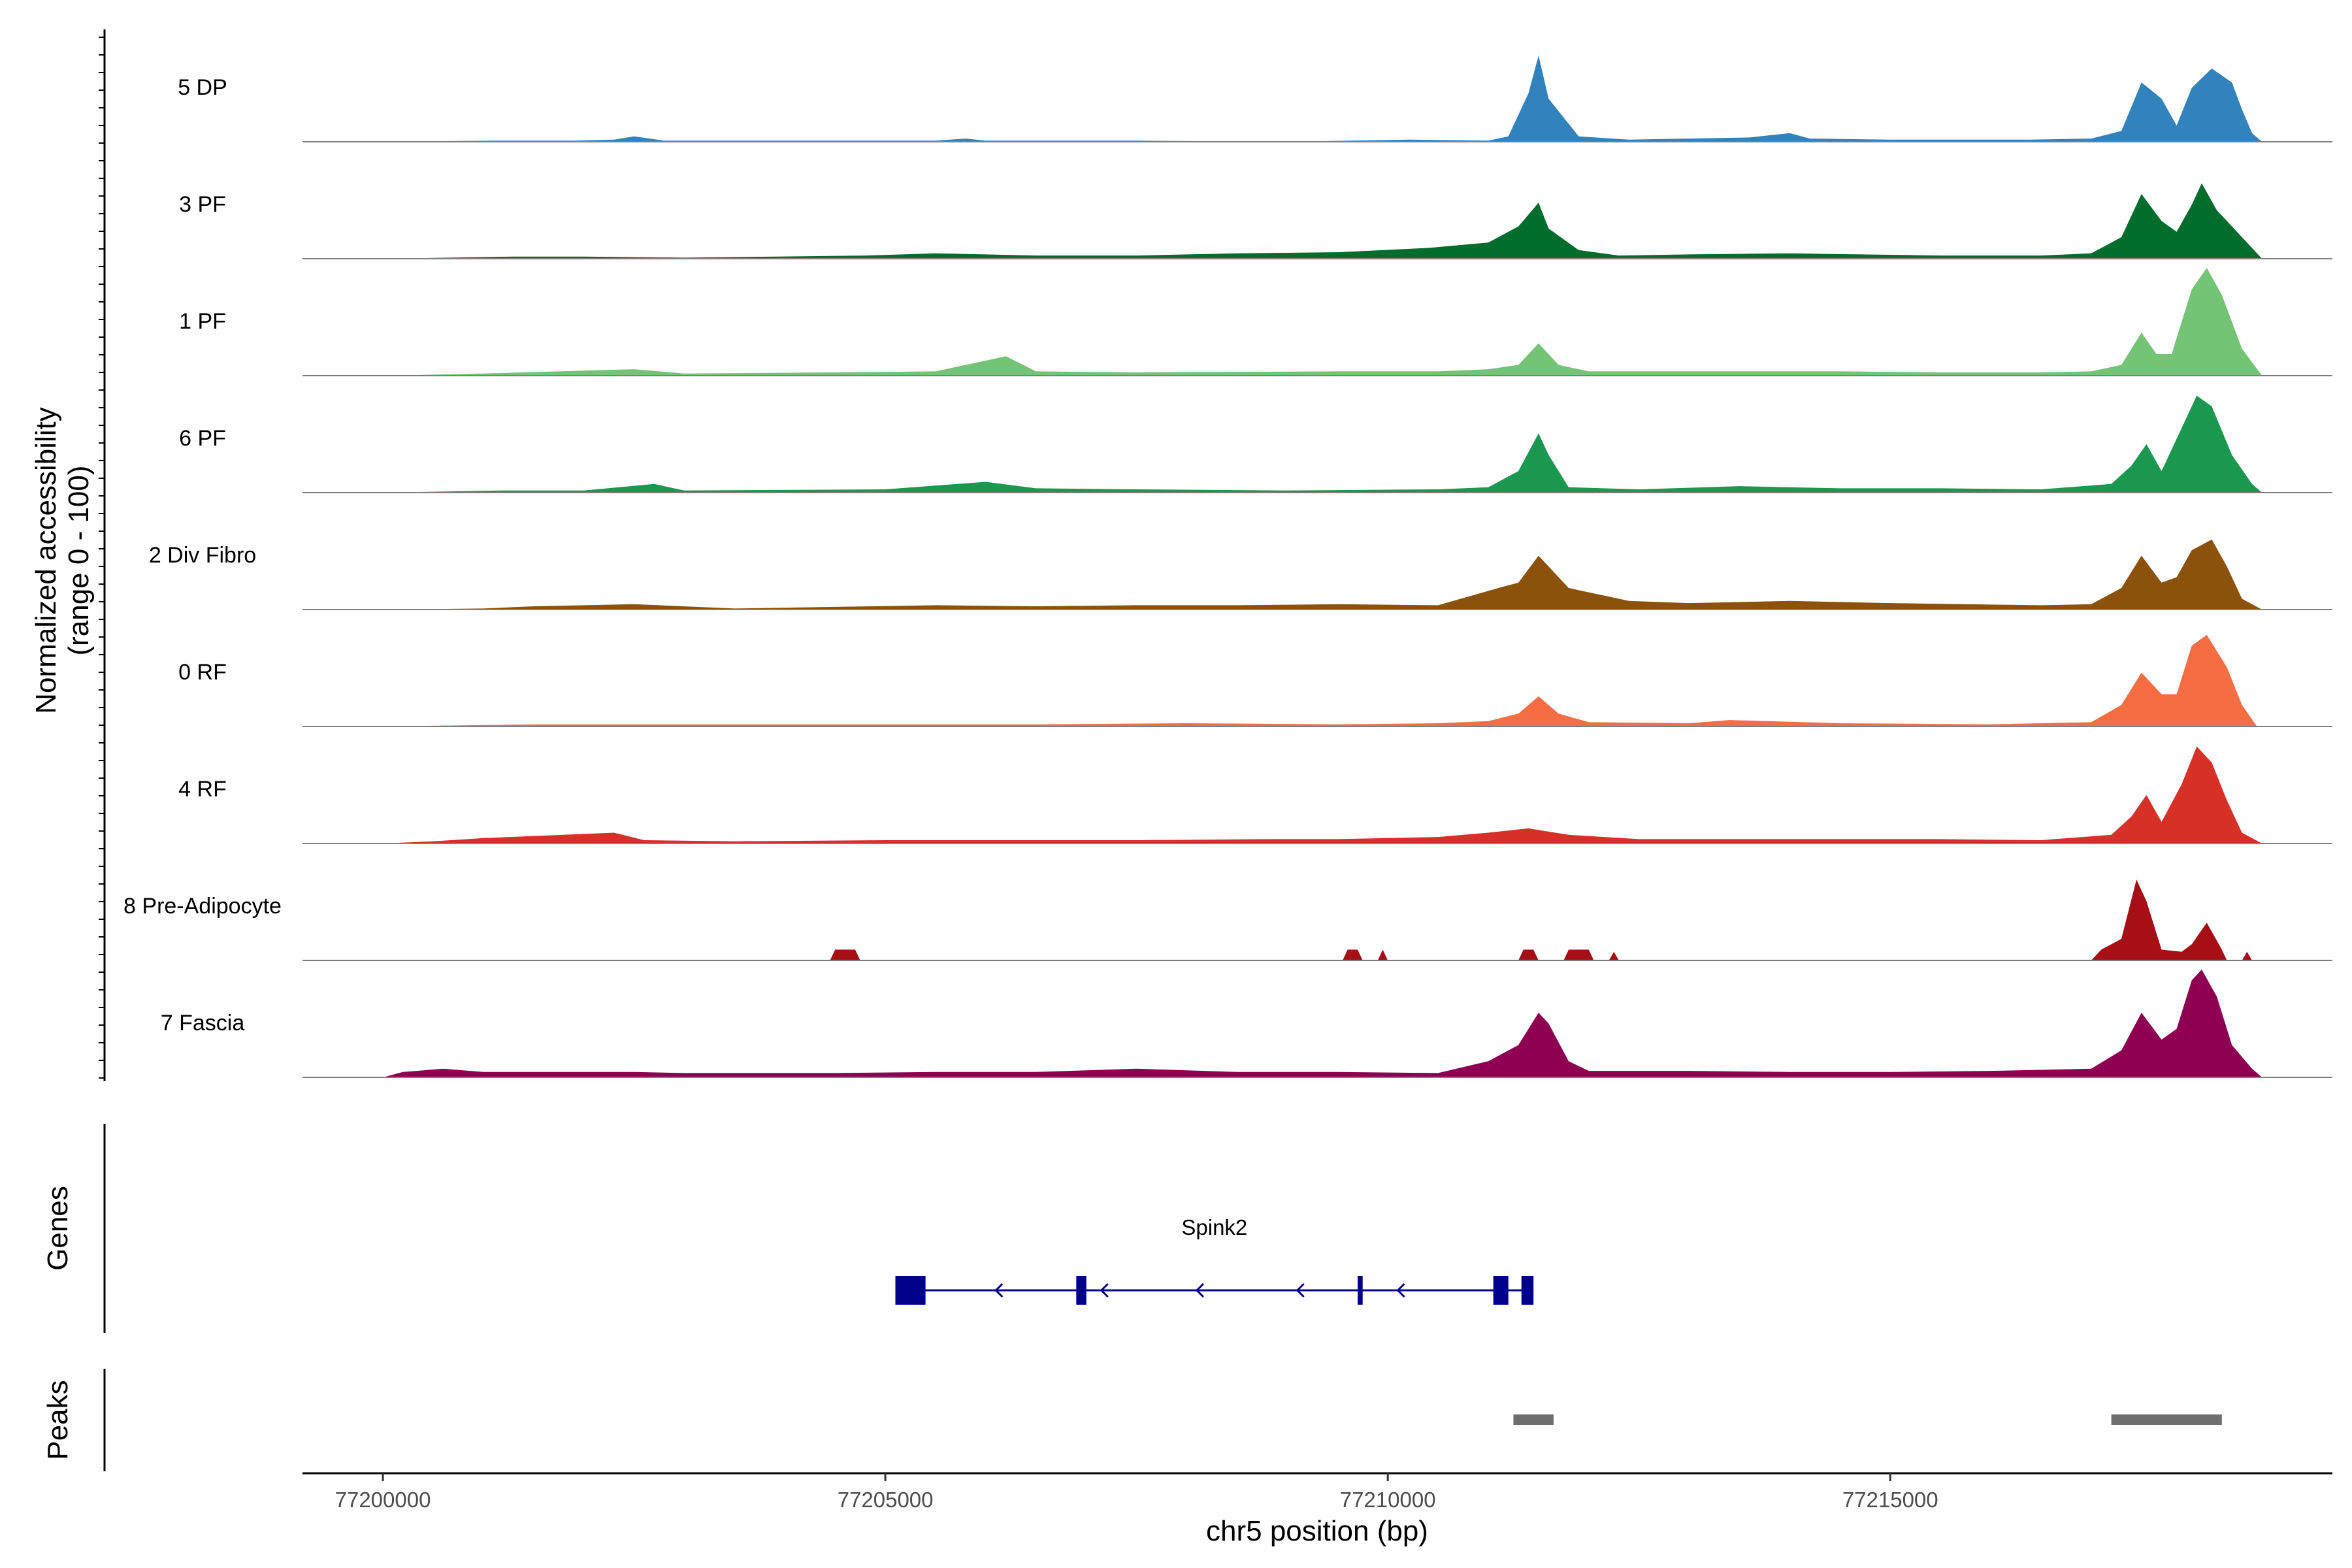 The image size is (2352, 1568). I want to click on x-tick-label: 77205000, so click(886, 1500).